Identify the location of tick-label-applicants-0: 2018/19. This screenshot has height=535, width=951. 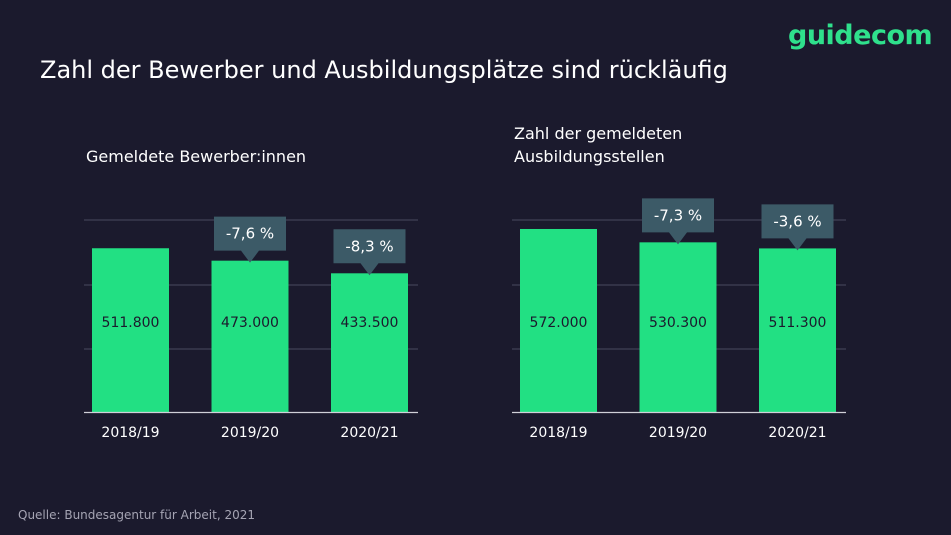
(130, 433).